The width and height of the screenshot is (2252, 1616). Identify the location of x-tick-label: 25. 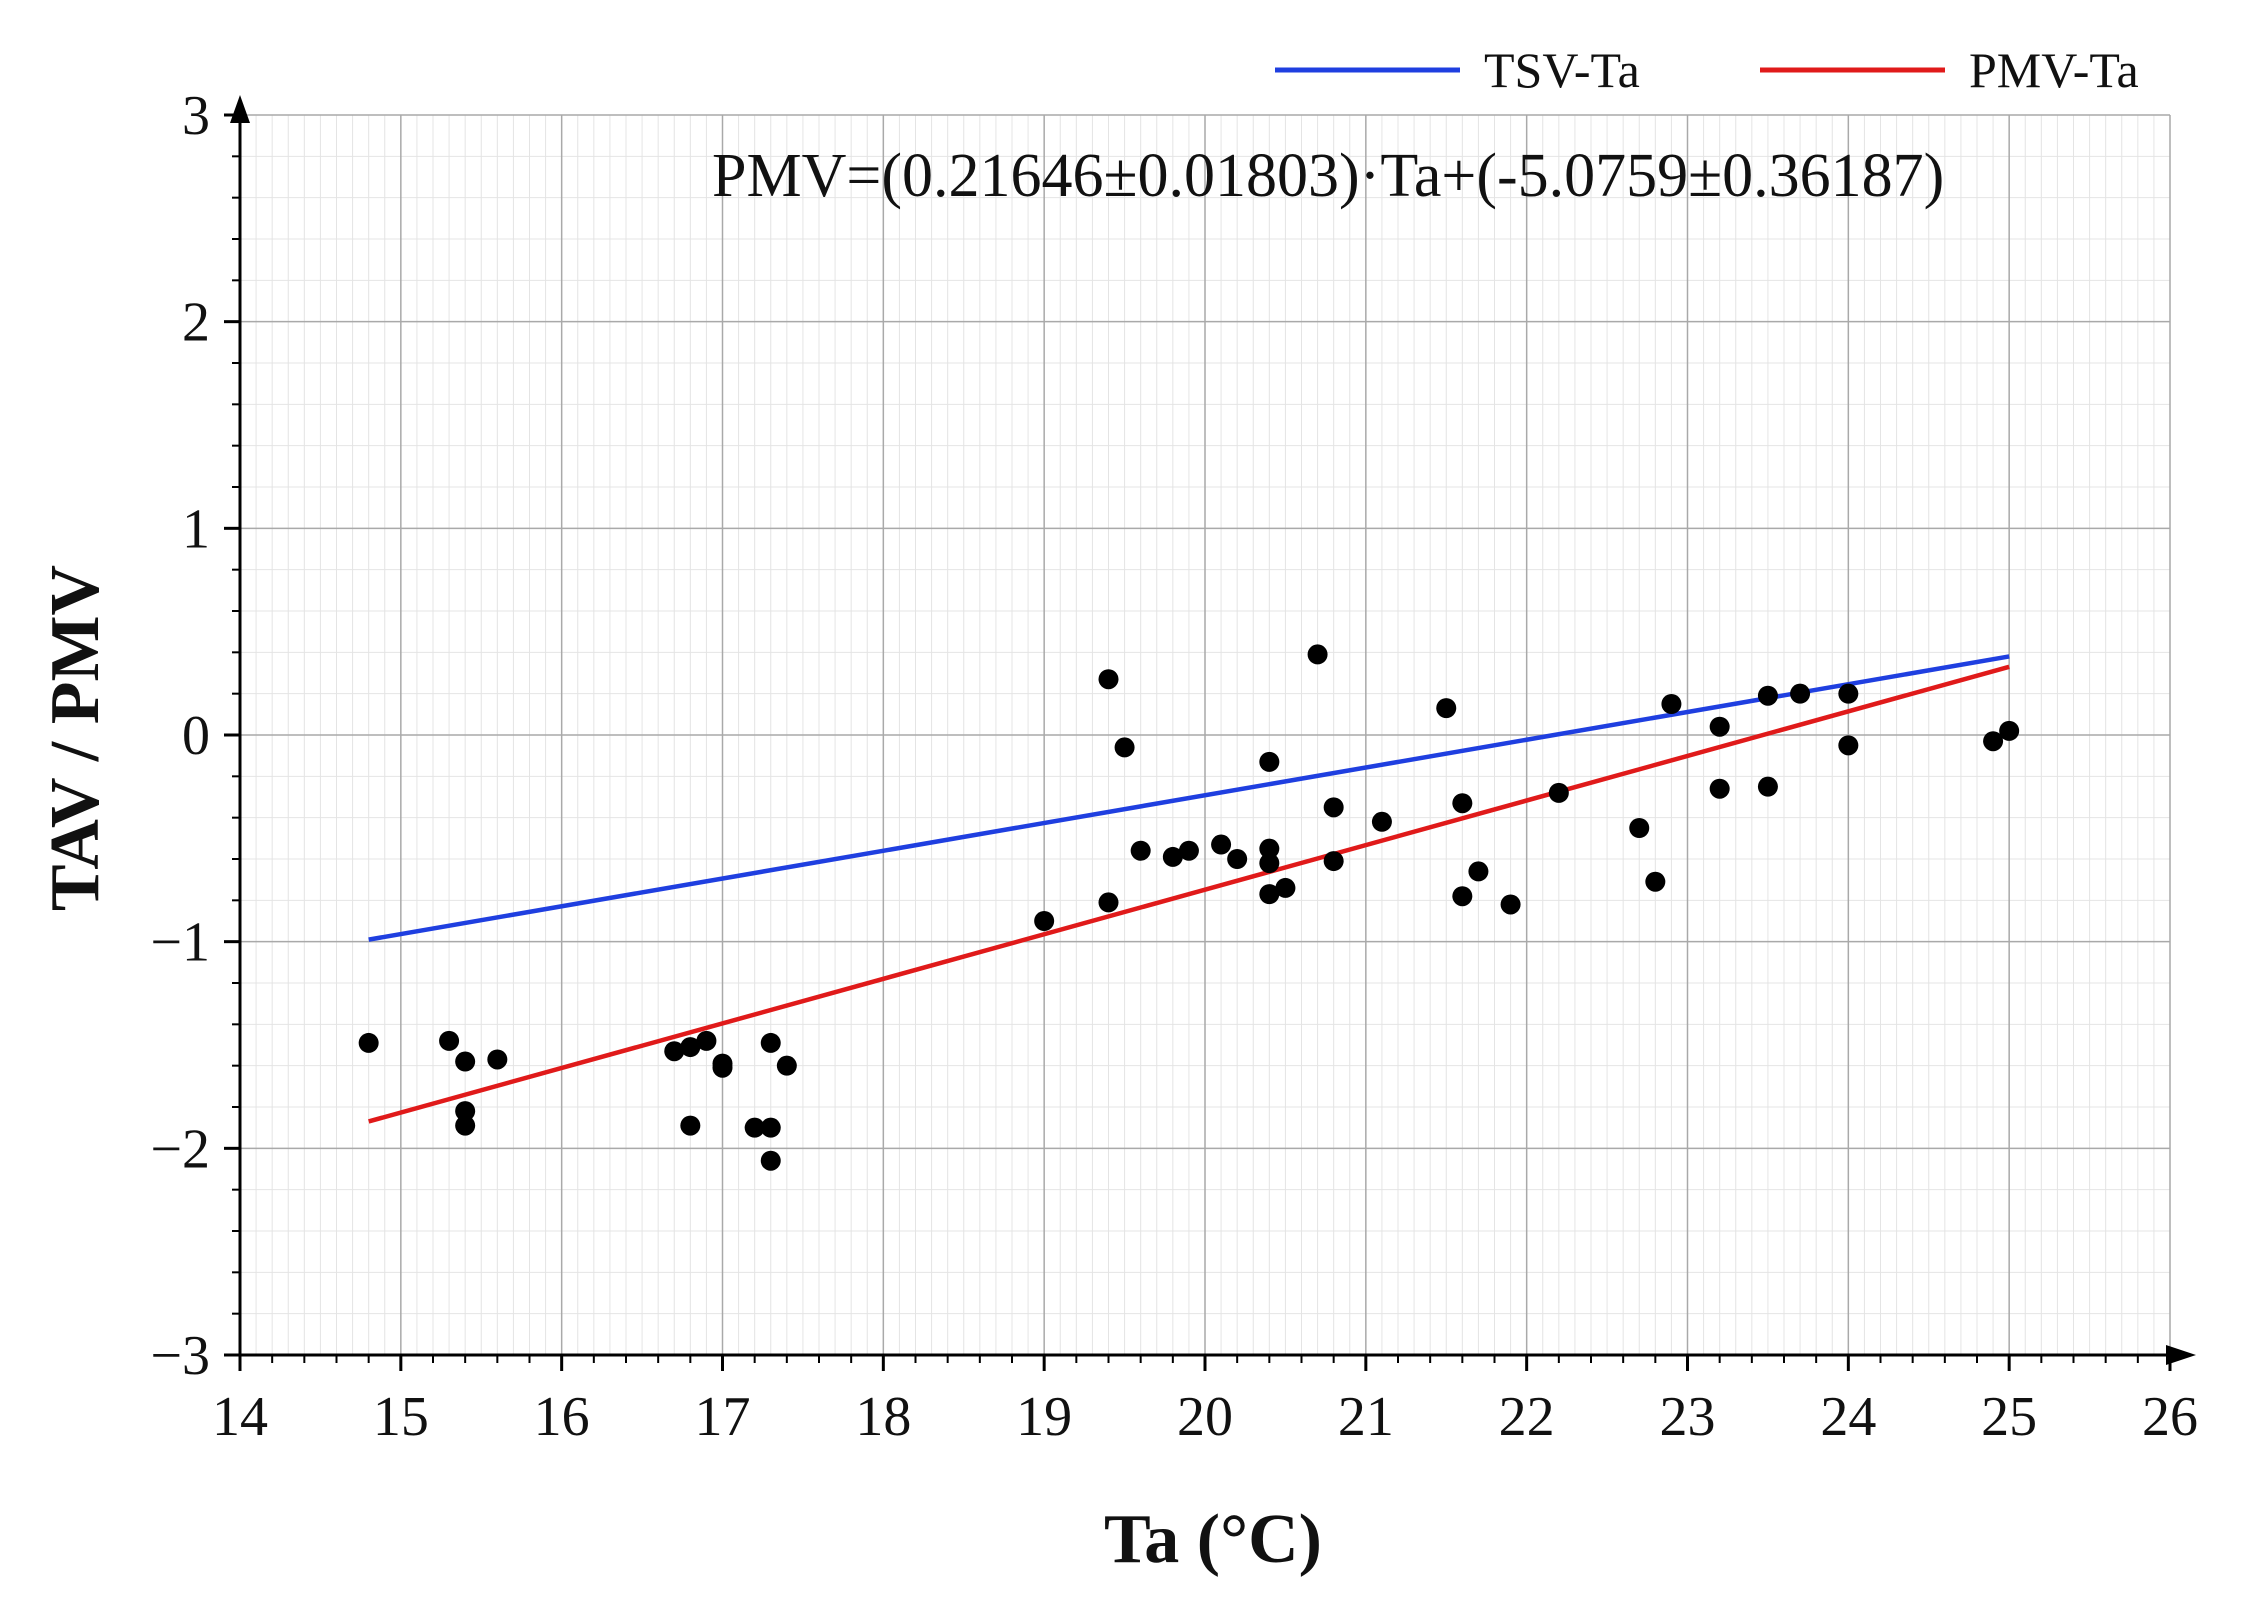
(2009, 1417).